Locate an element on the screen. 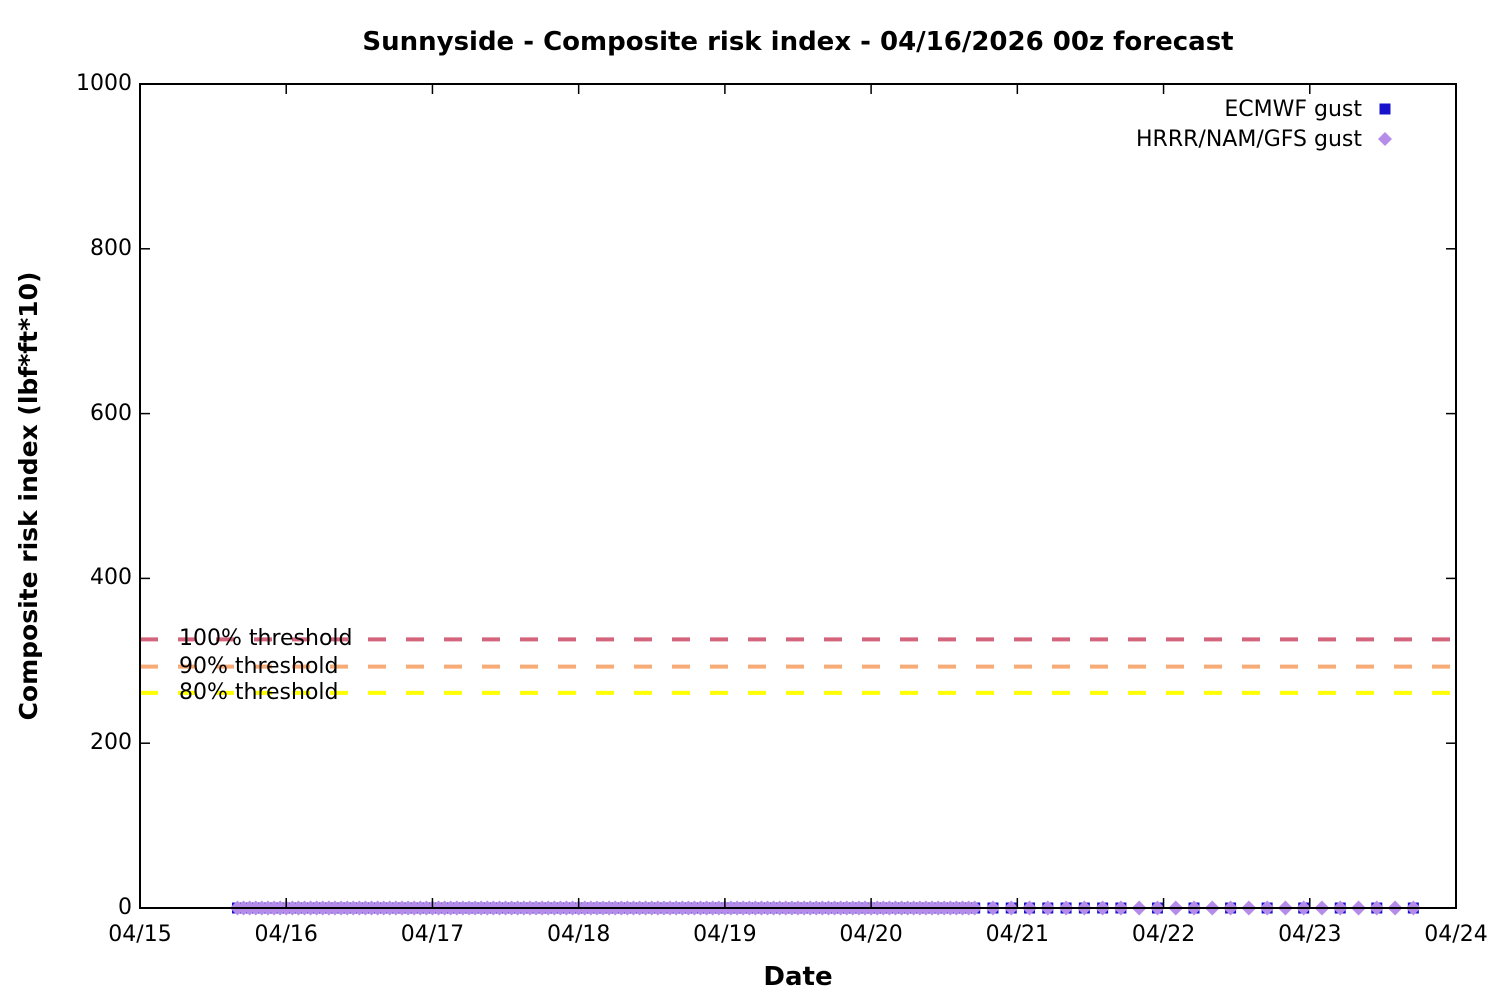  y-tick-label: 0 is located at coordinates (125, 907).